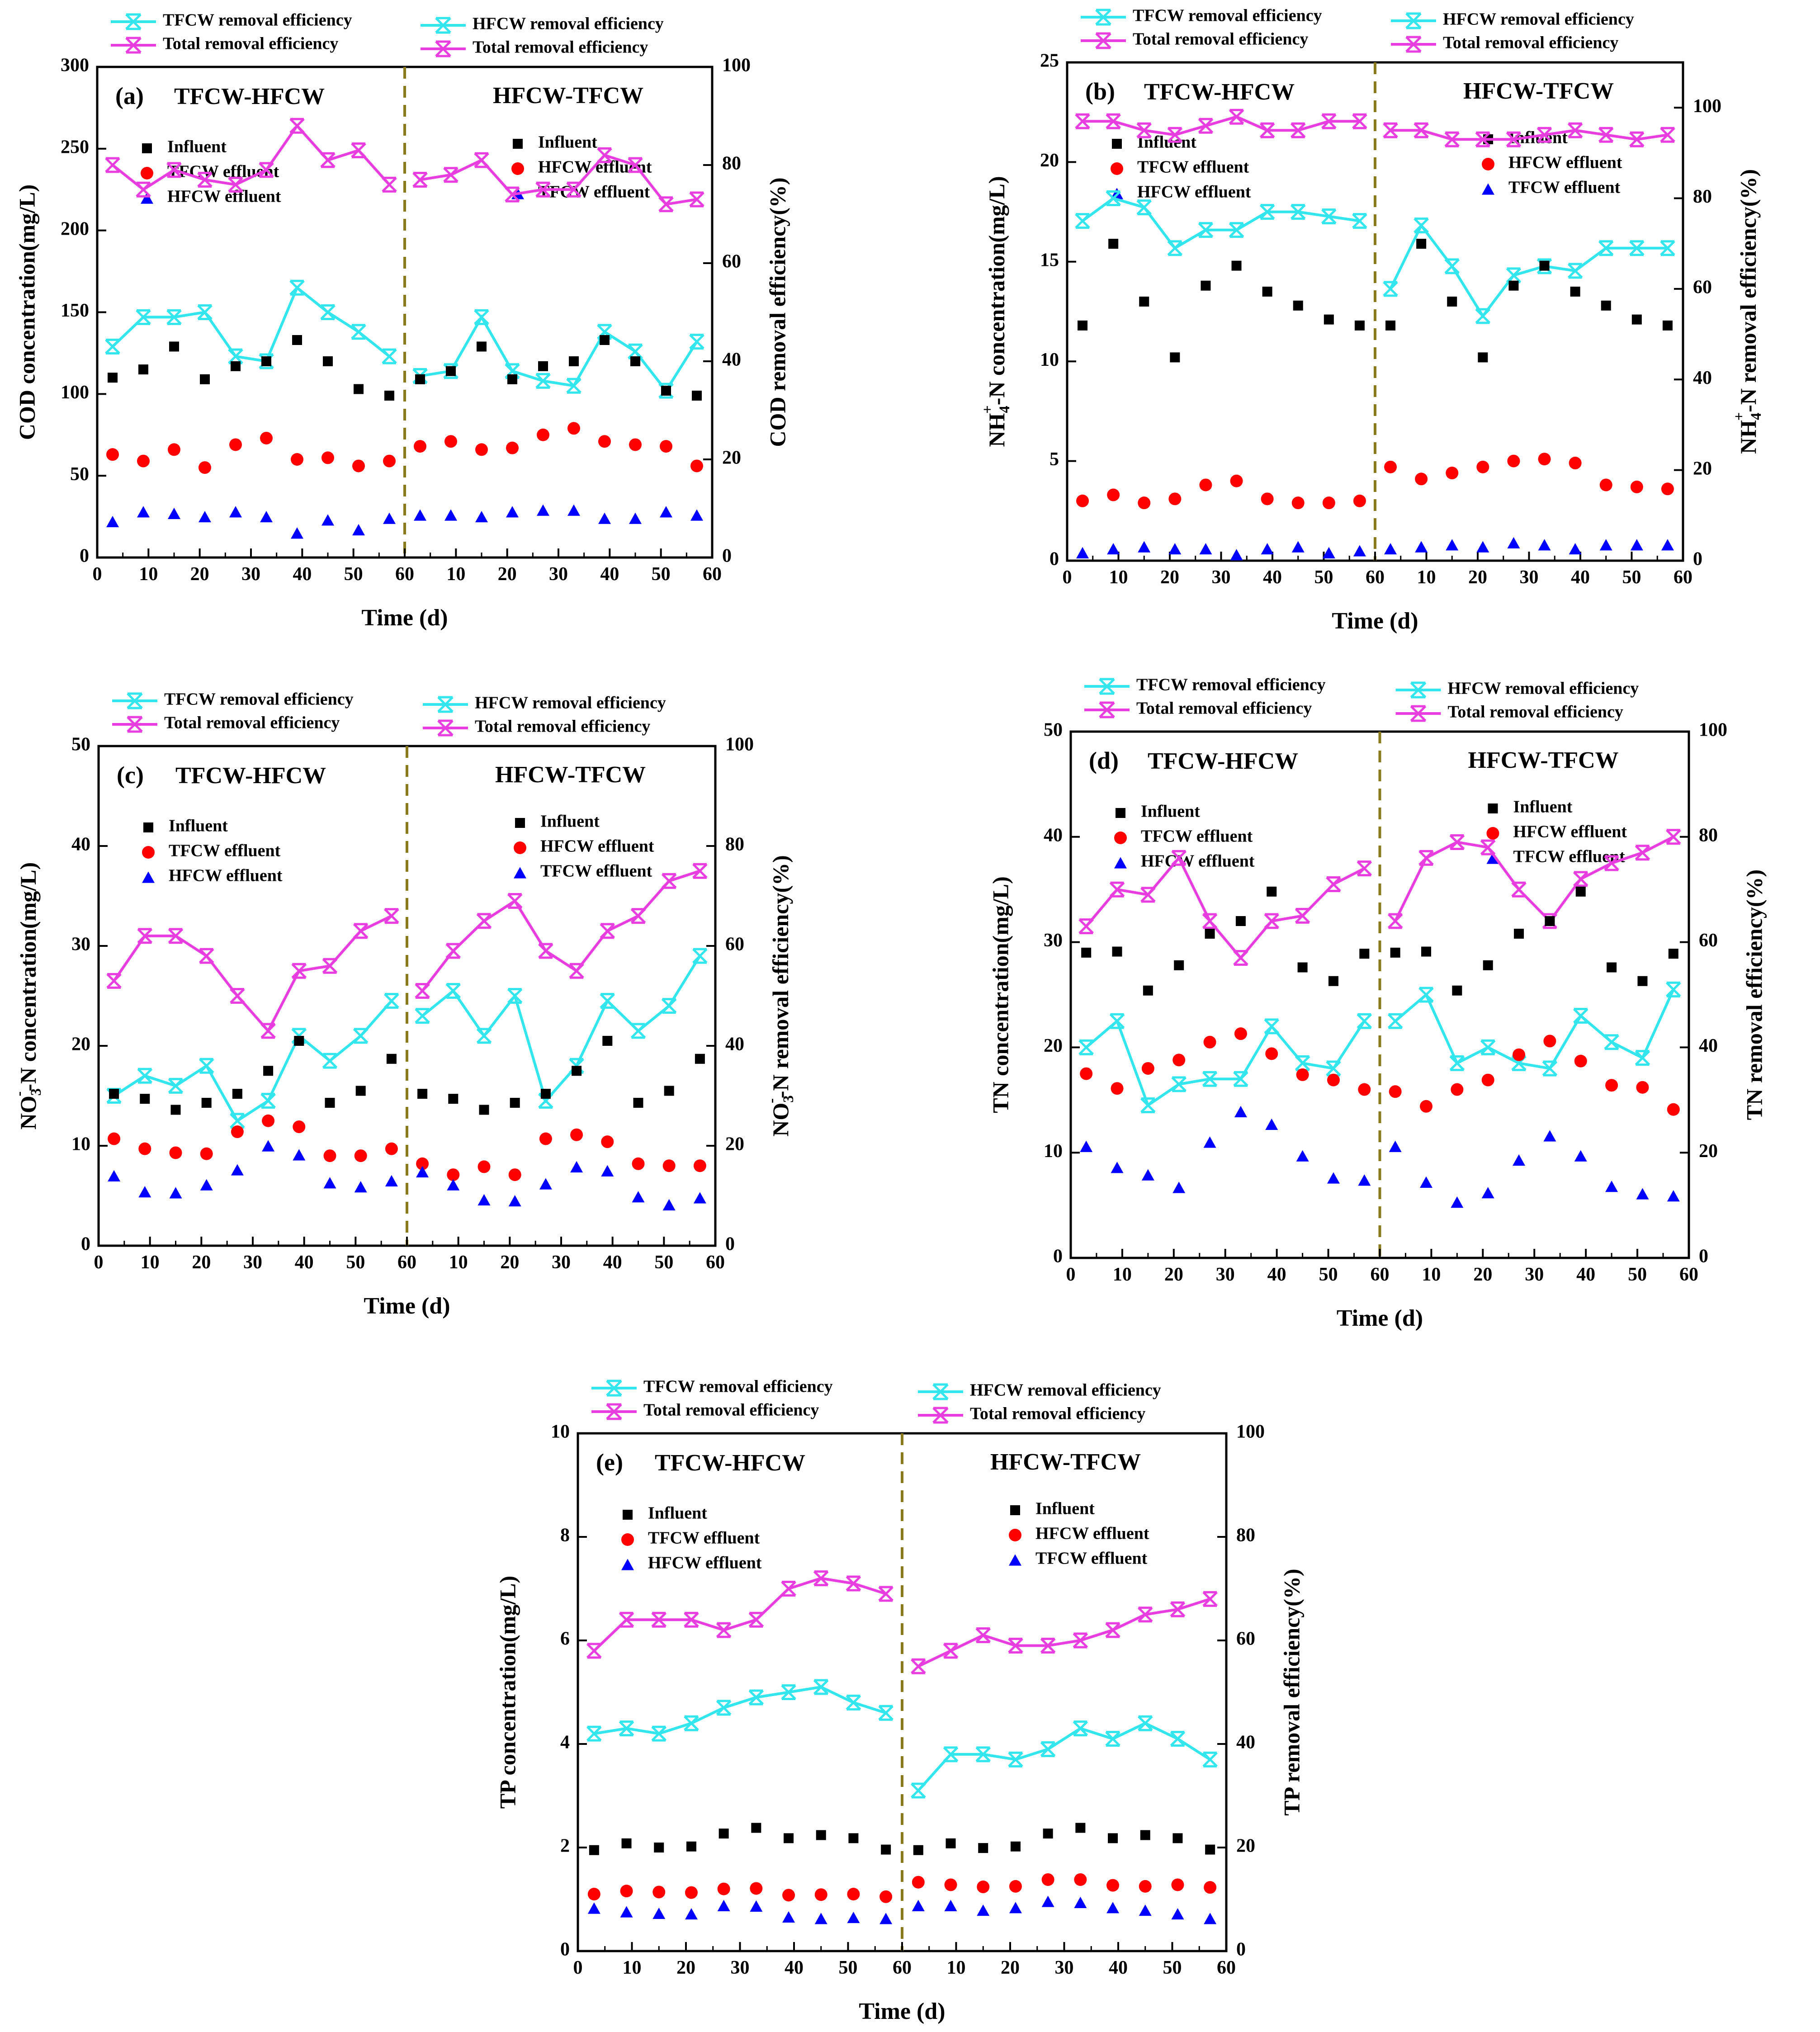 The image size is (1820, 2032). I want to click on legend-left-effluent1-marker, so click(628, 1539).